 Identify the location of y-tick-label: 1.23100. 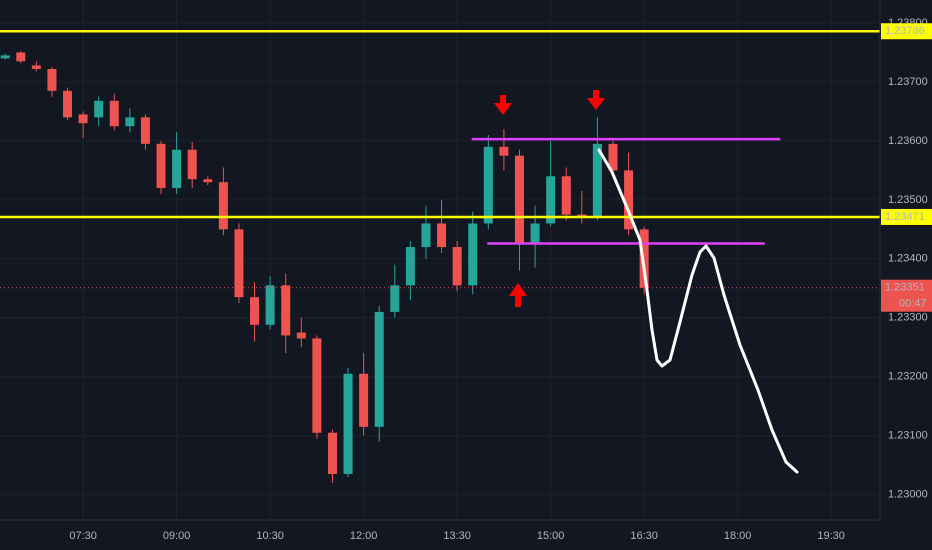
(908, 436).